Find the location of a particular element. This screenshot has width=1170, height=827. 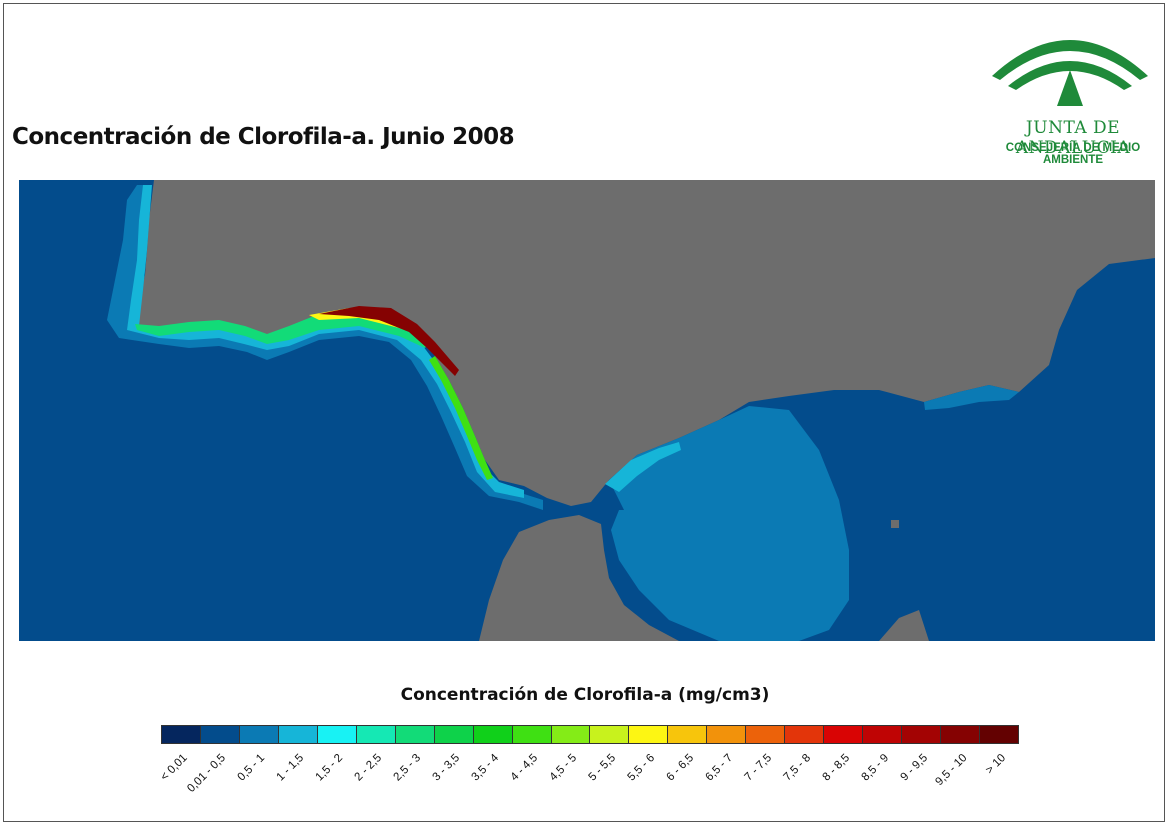

legend-tick-label: < 0,01 is located at coordinates (173, 768).